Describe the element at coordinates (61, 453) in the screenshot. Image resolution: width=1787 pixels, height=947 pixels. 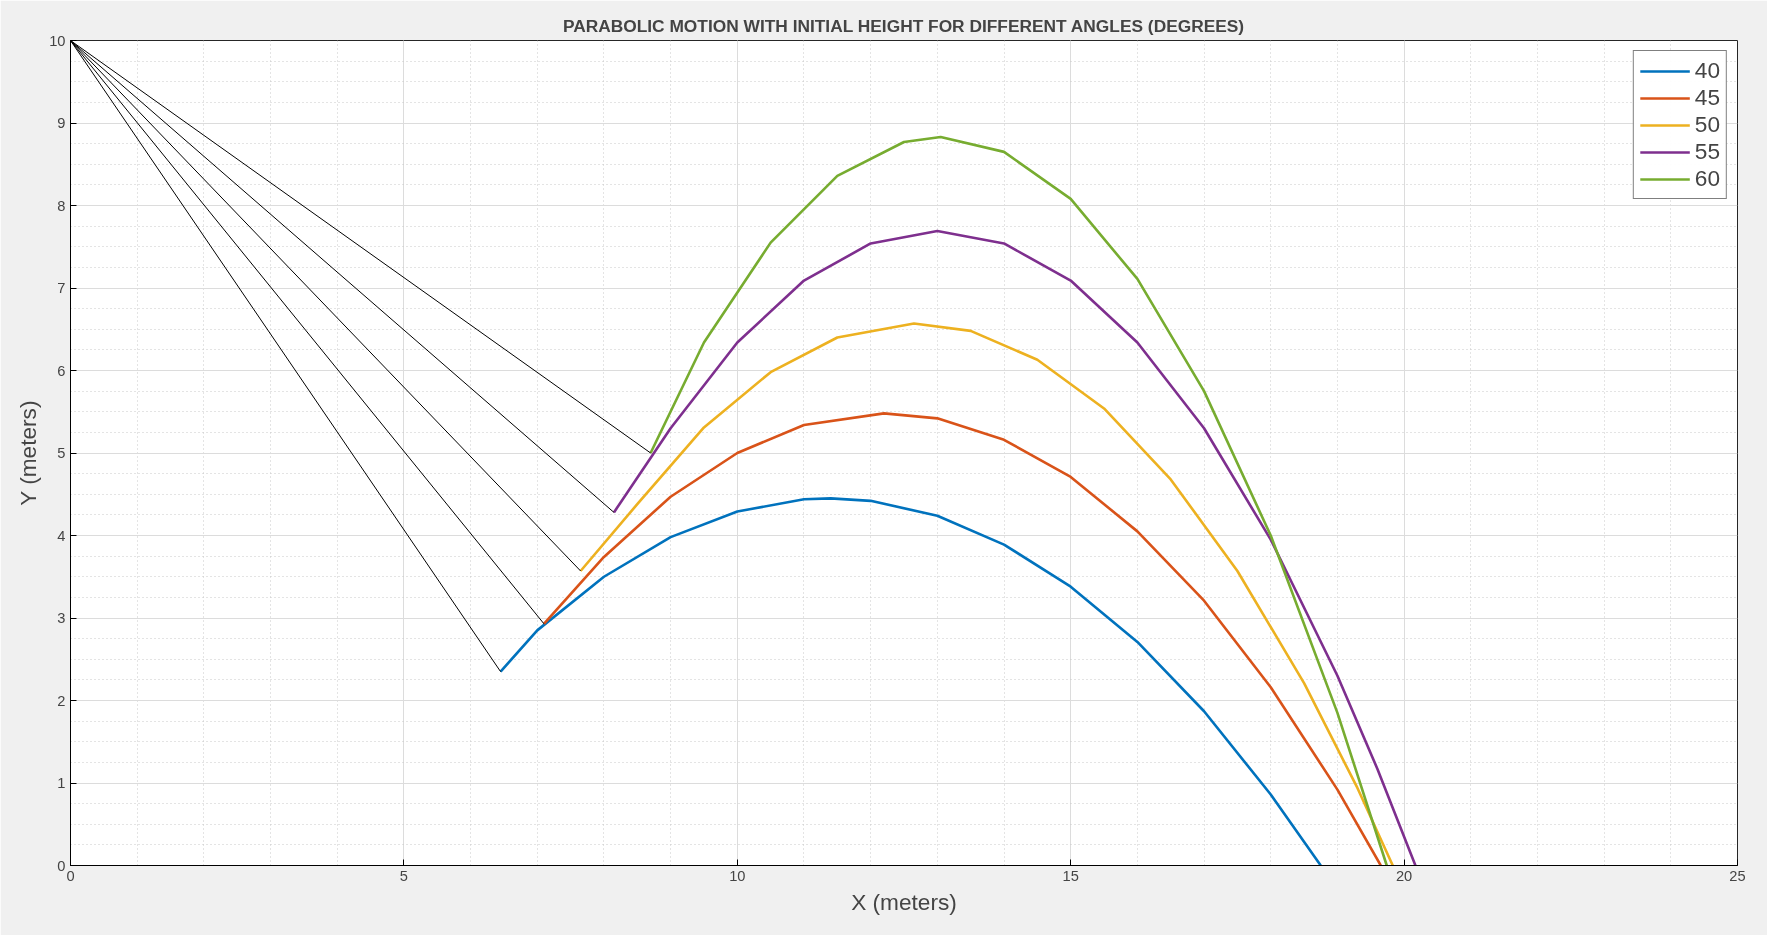
I see `y-tick-label: 5` at that location.